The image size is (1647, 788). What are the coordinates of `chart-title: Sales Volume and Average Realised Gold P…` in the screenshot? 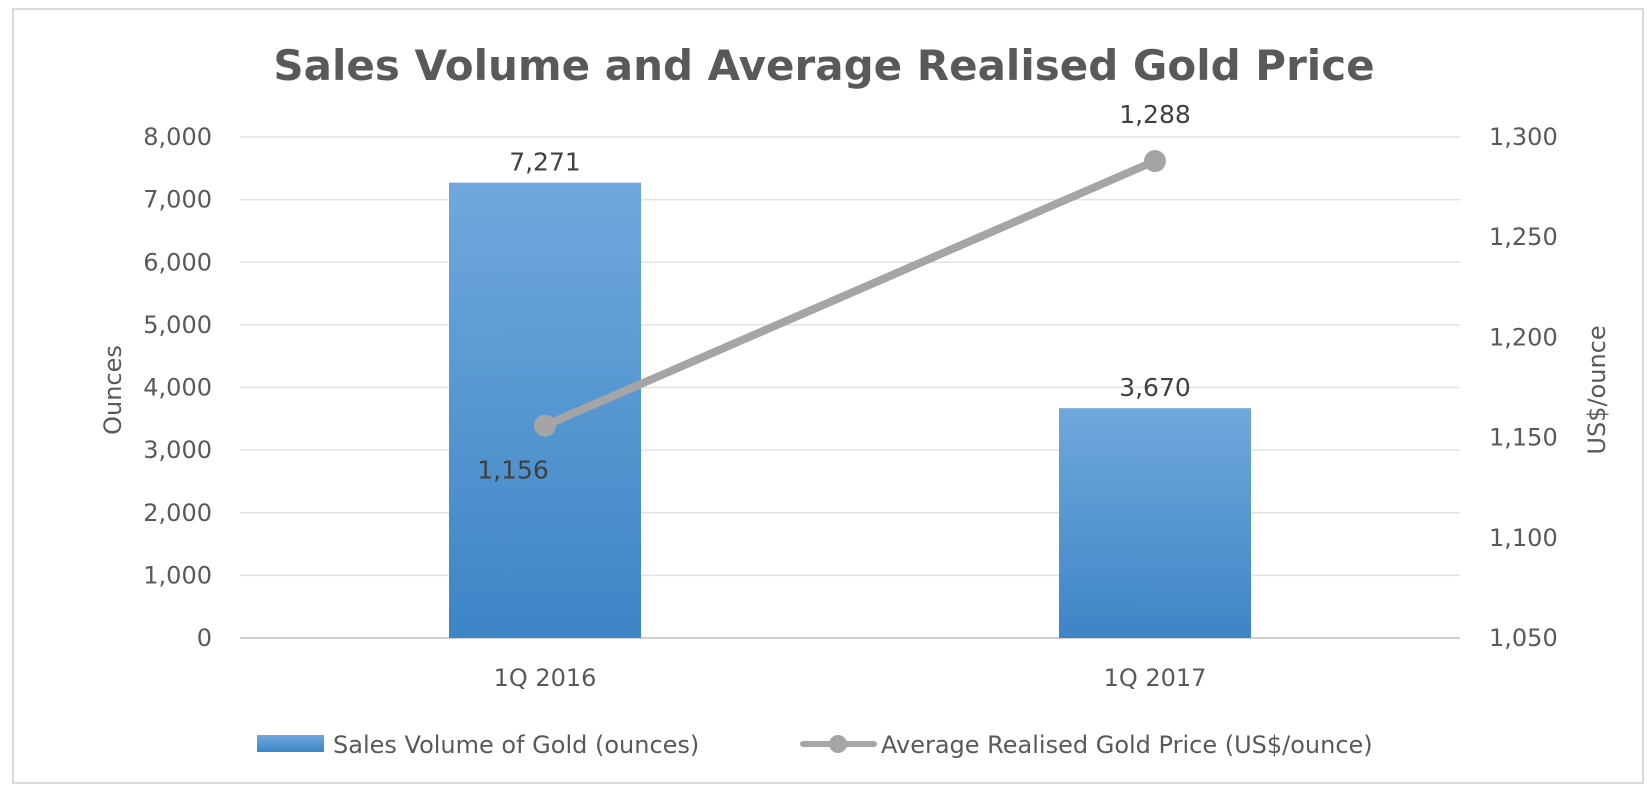 It's located at (823, 65).